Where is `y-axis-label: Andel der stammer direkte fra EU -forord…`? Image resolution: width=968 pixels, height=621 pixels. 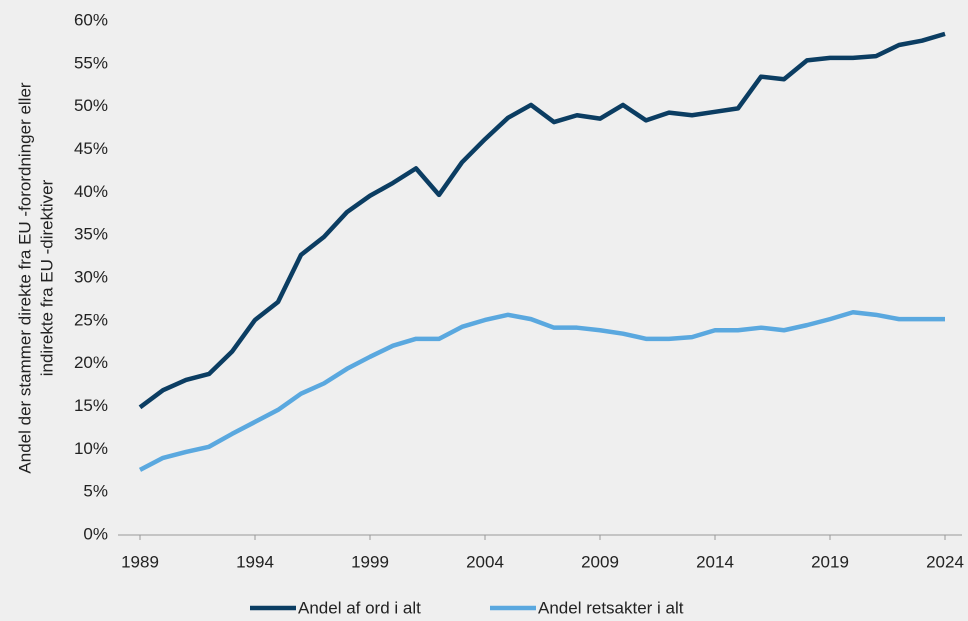 y-axis-label: Andel der stammer direkte fra EU -forord… is located at coordinates (35, 277).